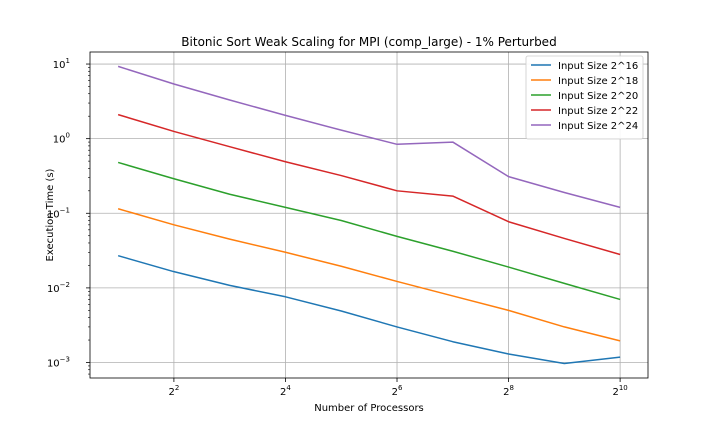 This screenshot has height=432, width=720. I want to click on x-axis: 22 24 26 28 210, so click(398, 388).